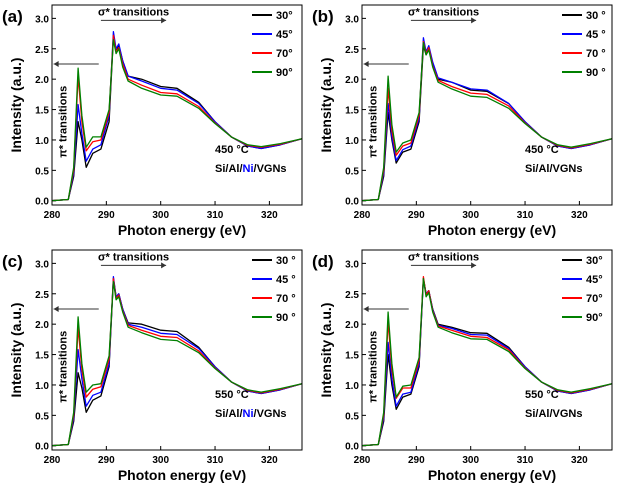 The height and width of the screenshot is (487, 617). I want to click on legend-label: 90 °, so click(286, 318).